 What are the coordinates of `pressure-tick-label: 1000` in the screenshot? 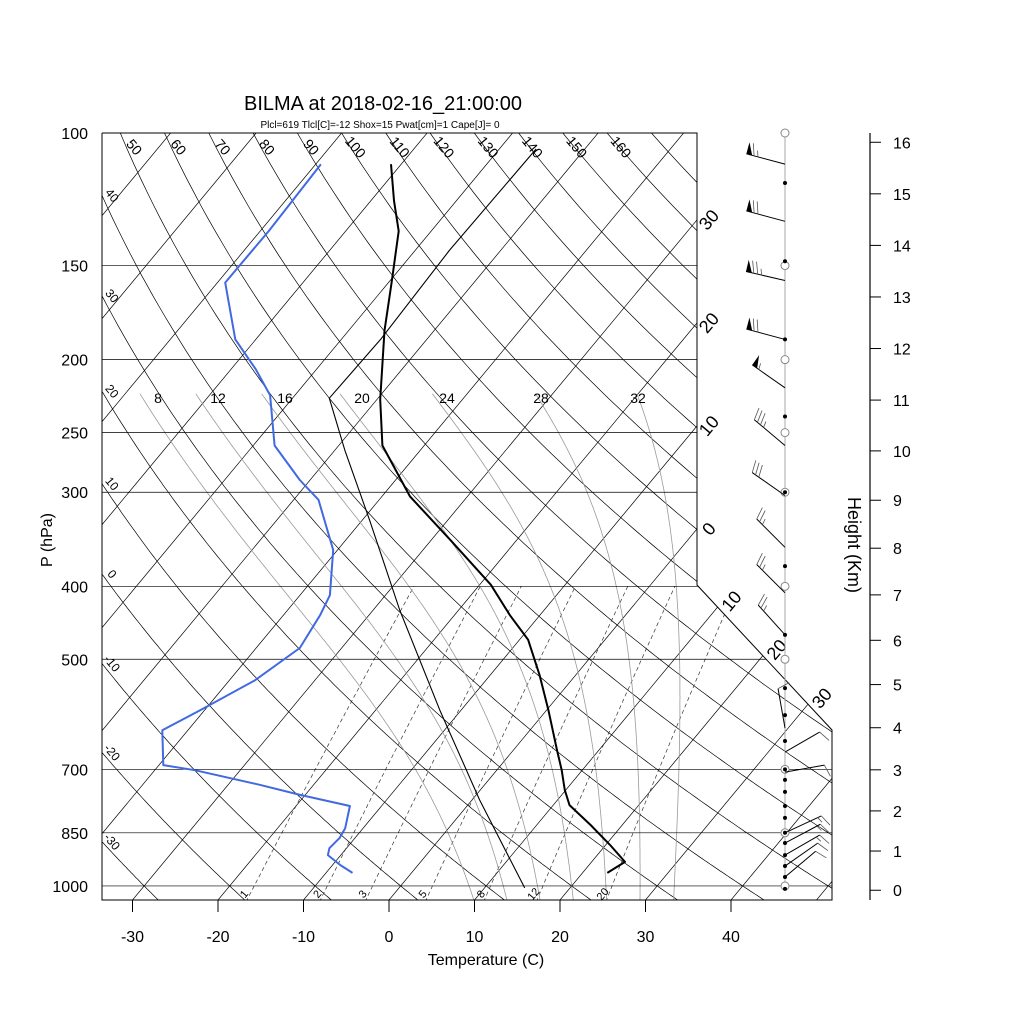 It's located at (70, 887).